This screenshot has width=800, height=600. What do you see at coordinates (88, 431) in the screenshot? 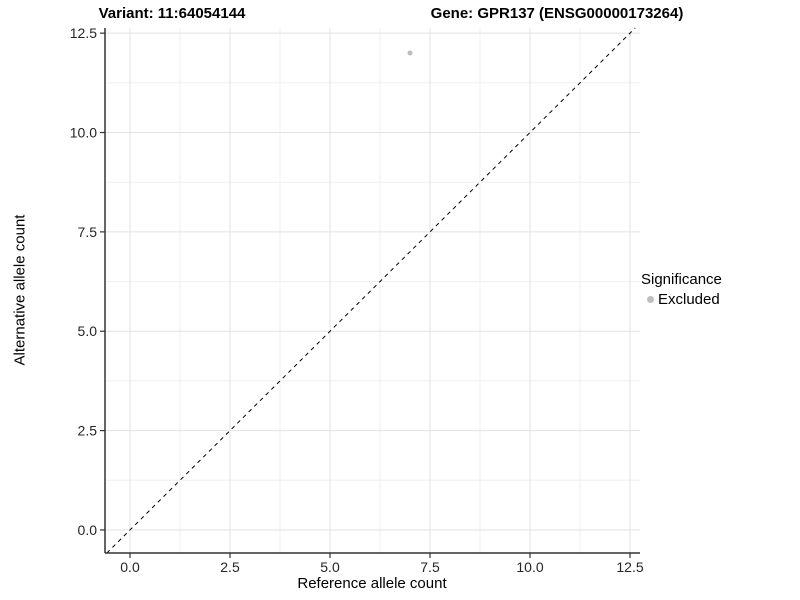
I see `y-tick-label: 2.5` at bounding box center [88, 431].